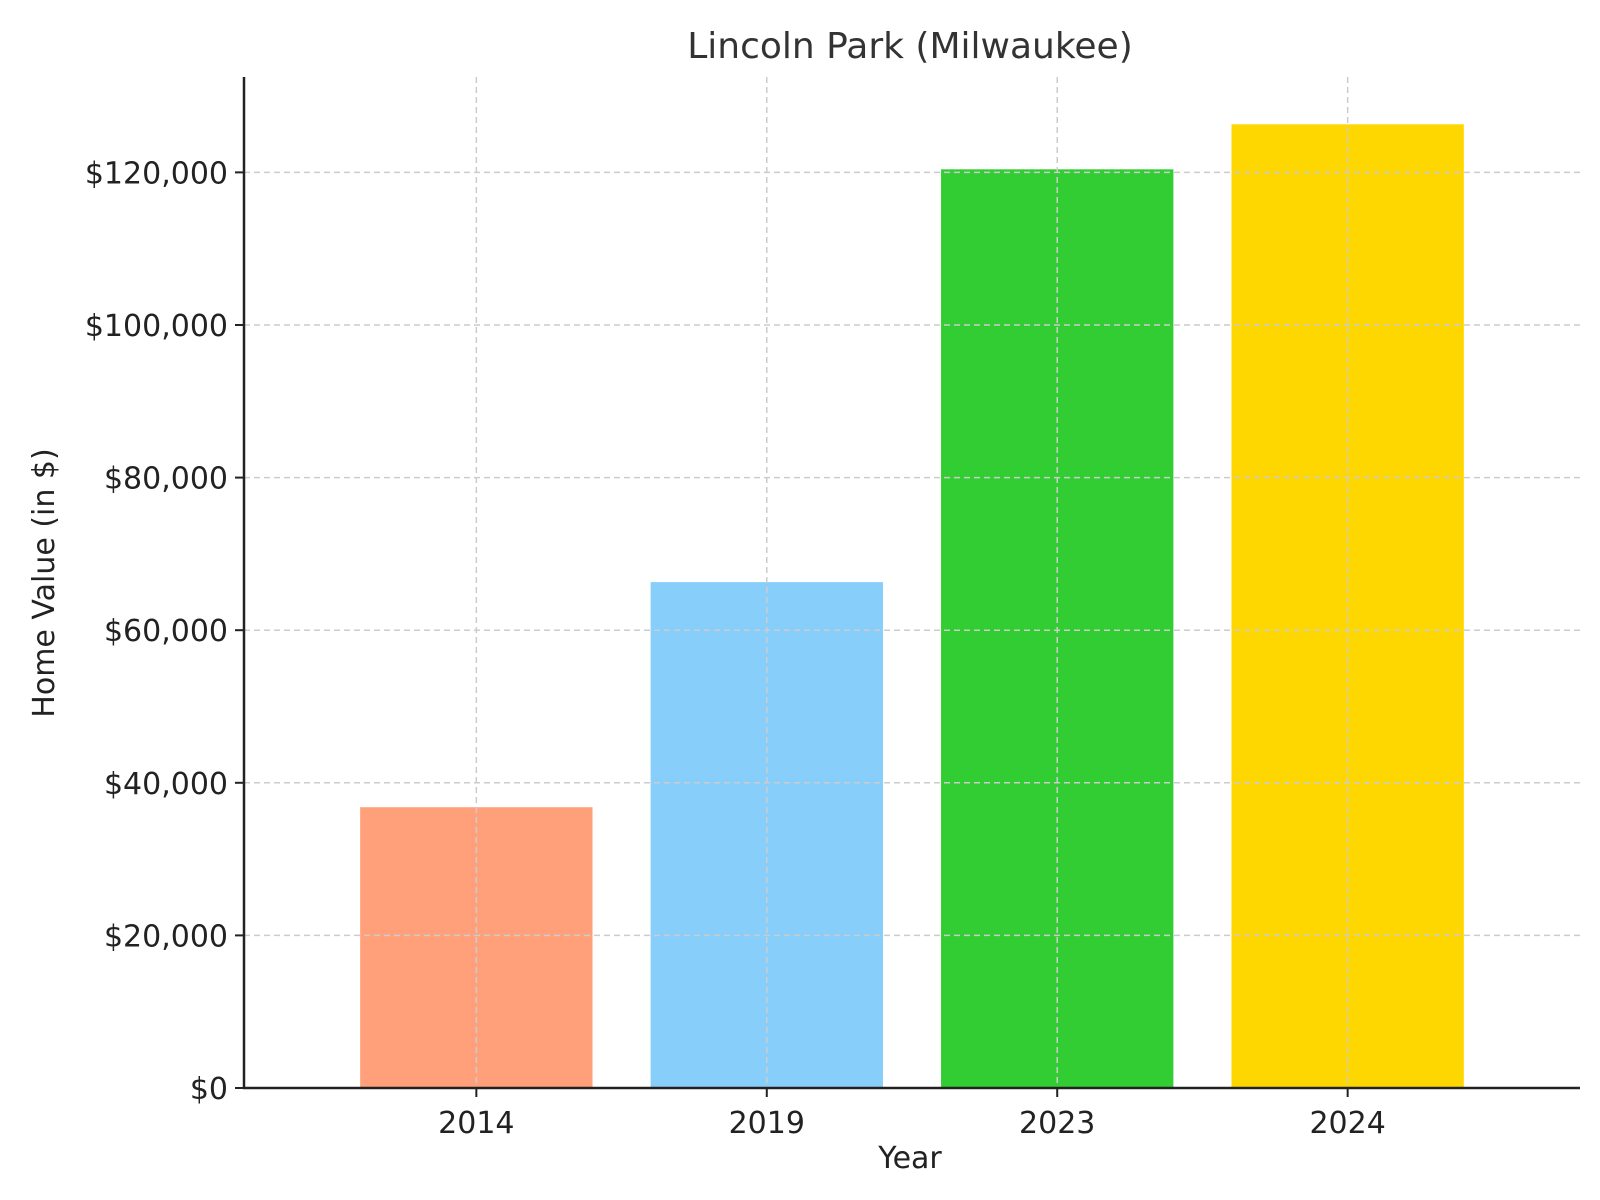  Describe the element at coordinates (909, 1158) in the screenshot. I see `x-axis-title: Year` at that location.